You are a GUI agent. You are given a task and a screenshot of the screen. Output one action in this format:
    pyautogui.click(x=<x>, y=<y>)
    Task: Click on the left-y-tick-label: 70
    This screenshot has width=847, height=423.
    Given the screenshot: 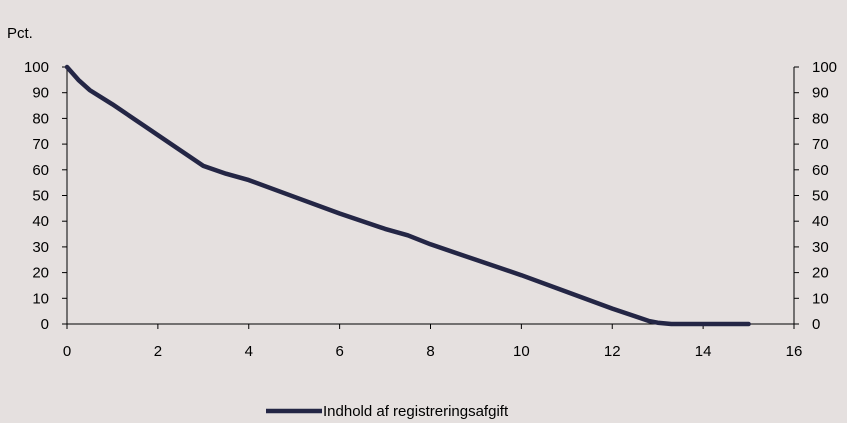 What is the action you would take?
    pyautogui.click(x=40, y=144)
    